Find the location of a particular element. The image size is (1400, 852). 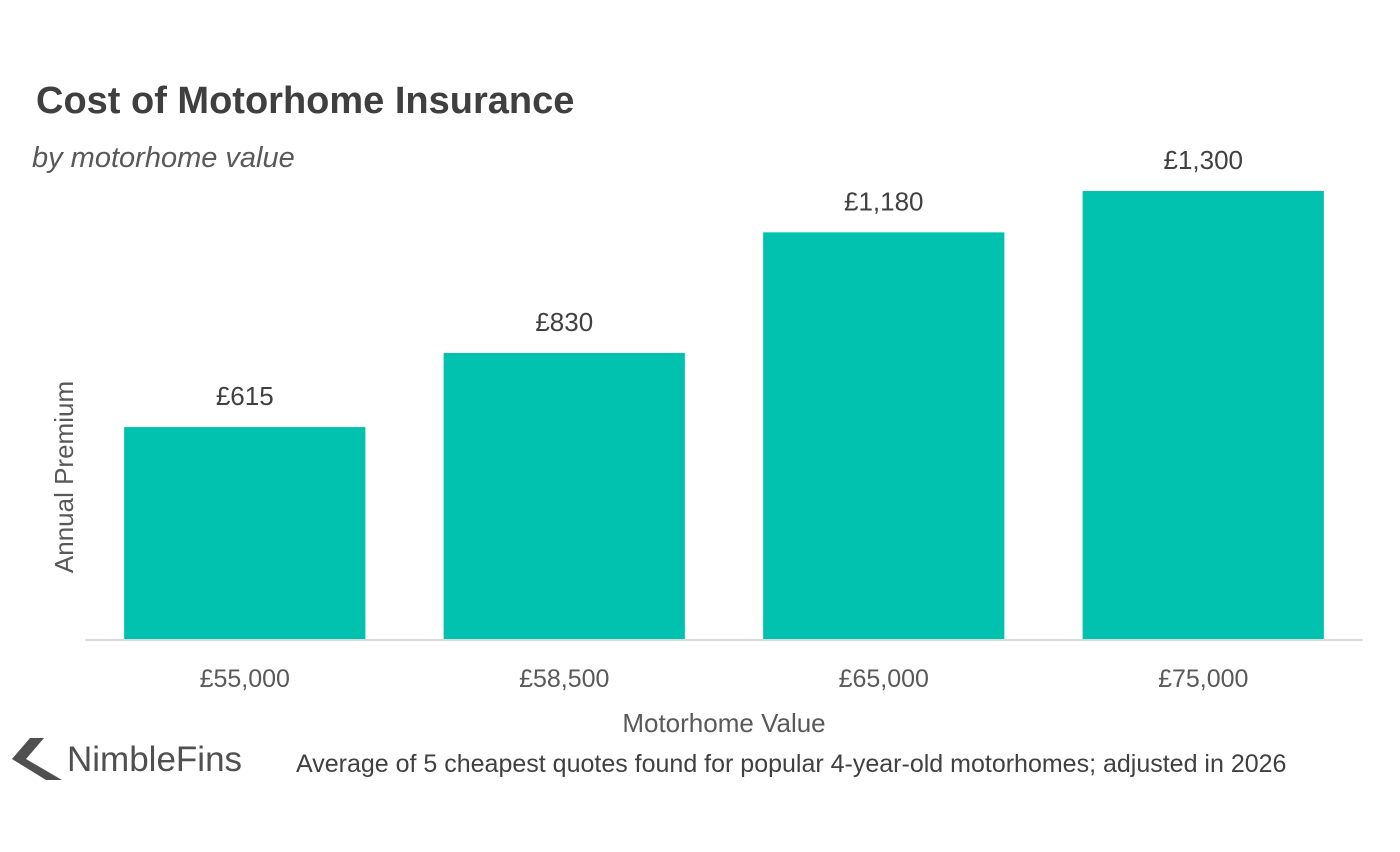

brand-name: NimbleFins is located at coordinates (155, 759).